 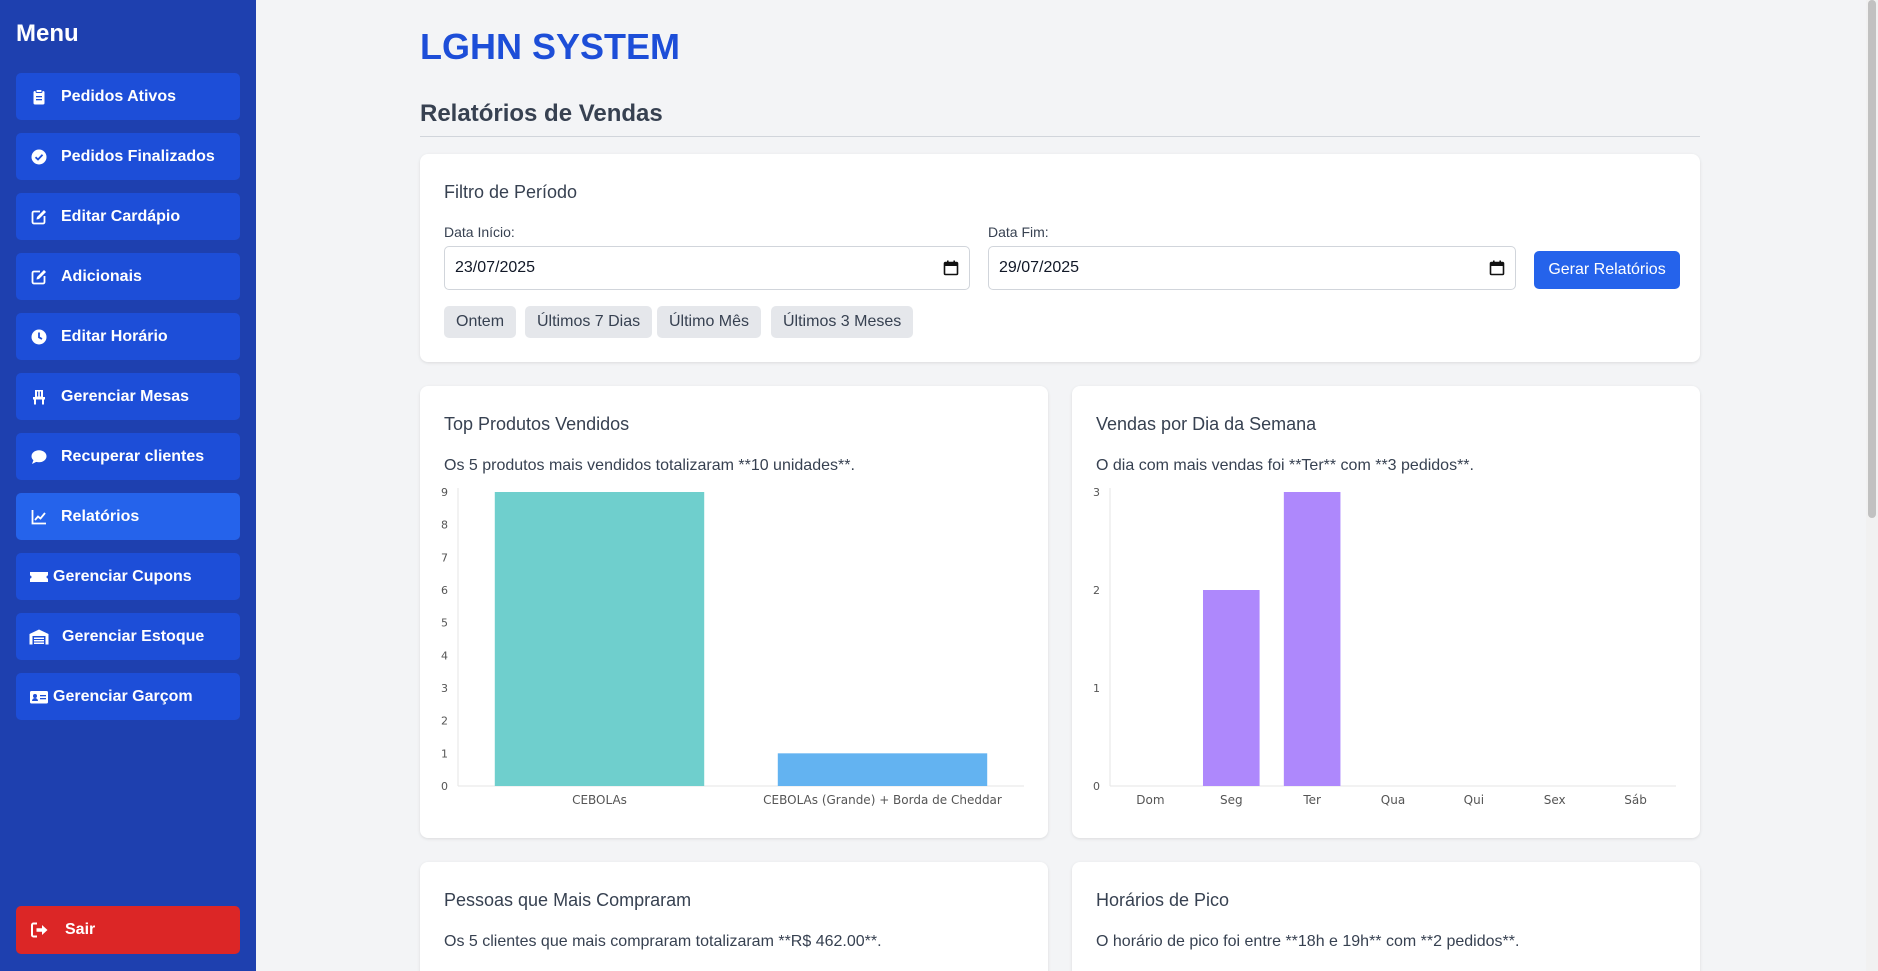 I want to click on sidebar-item-pedidos-finalizados: Pedidos Finalizados, so click(x=128, y=156).